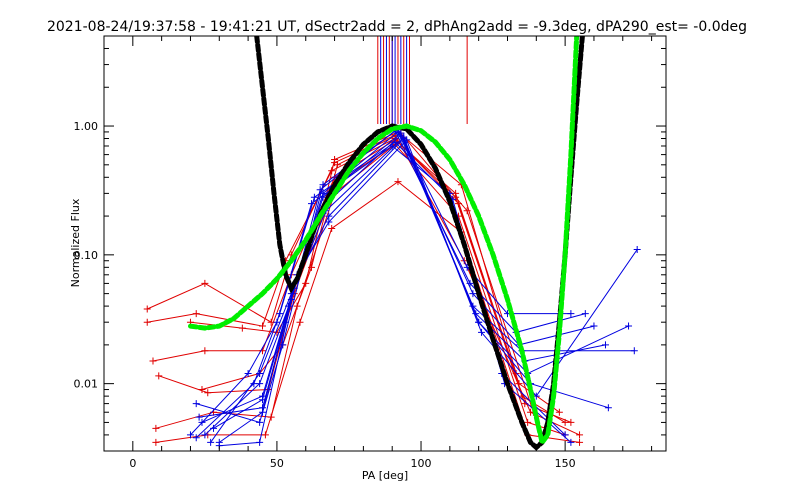  Describe the element at coordinates (277, 463) in the screenshot. I see `x-tick-label-50: 50` at that location.